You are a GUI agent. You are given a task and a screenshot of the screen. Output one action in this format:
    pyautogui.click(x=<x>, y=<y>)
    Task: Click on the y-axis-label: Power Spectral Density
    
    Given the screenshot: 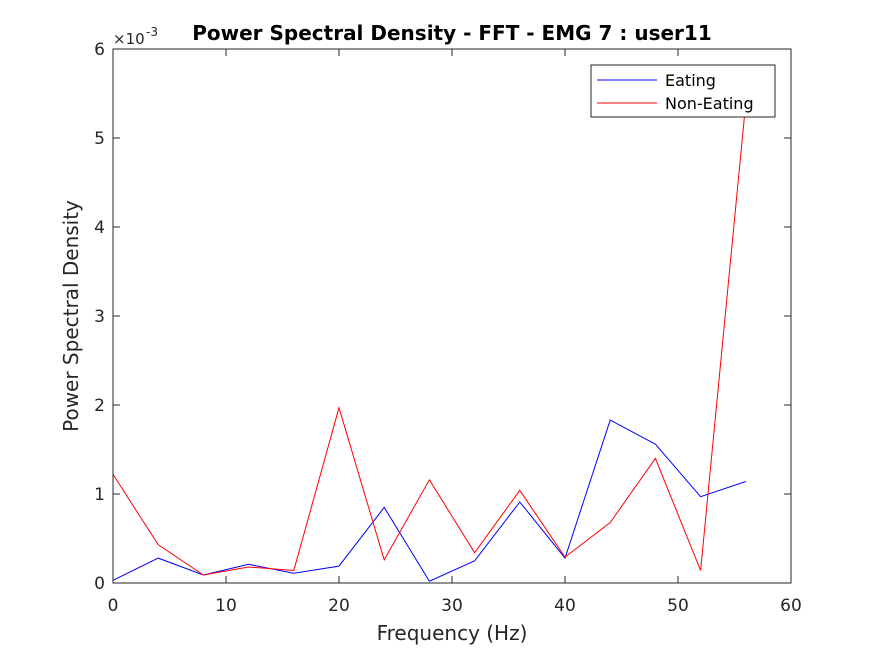 What is the action you would take?
    pyautogui.click(x=71, y=316)
    